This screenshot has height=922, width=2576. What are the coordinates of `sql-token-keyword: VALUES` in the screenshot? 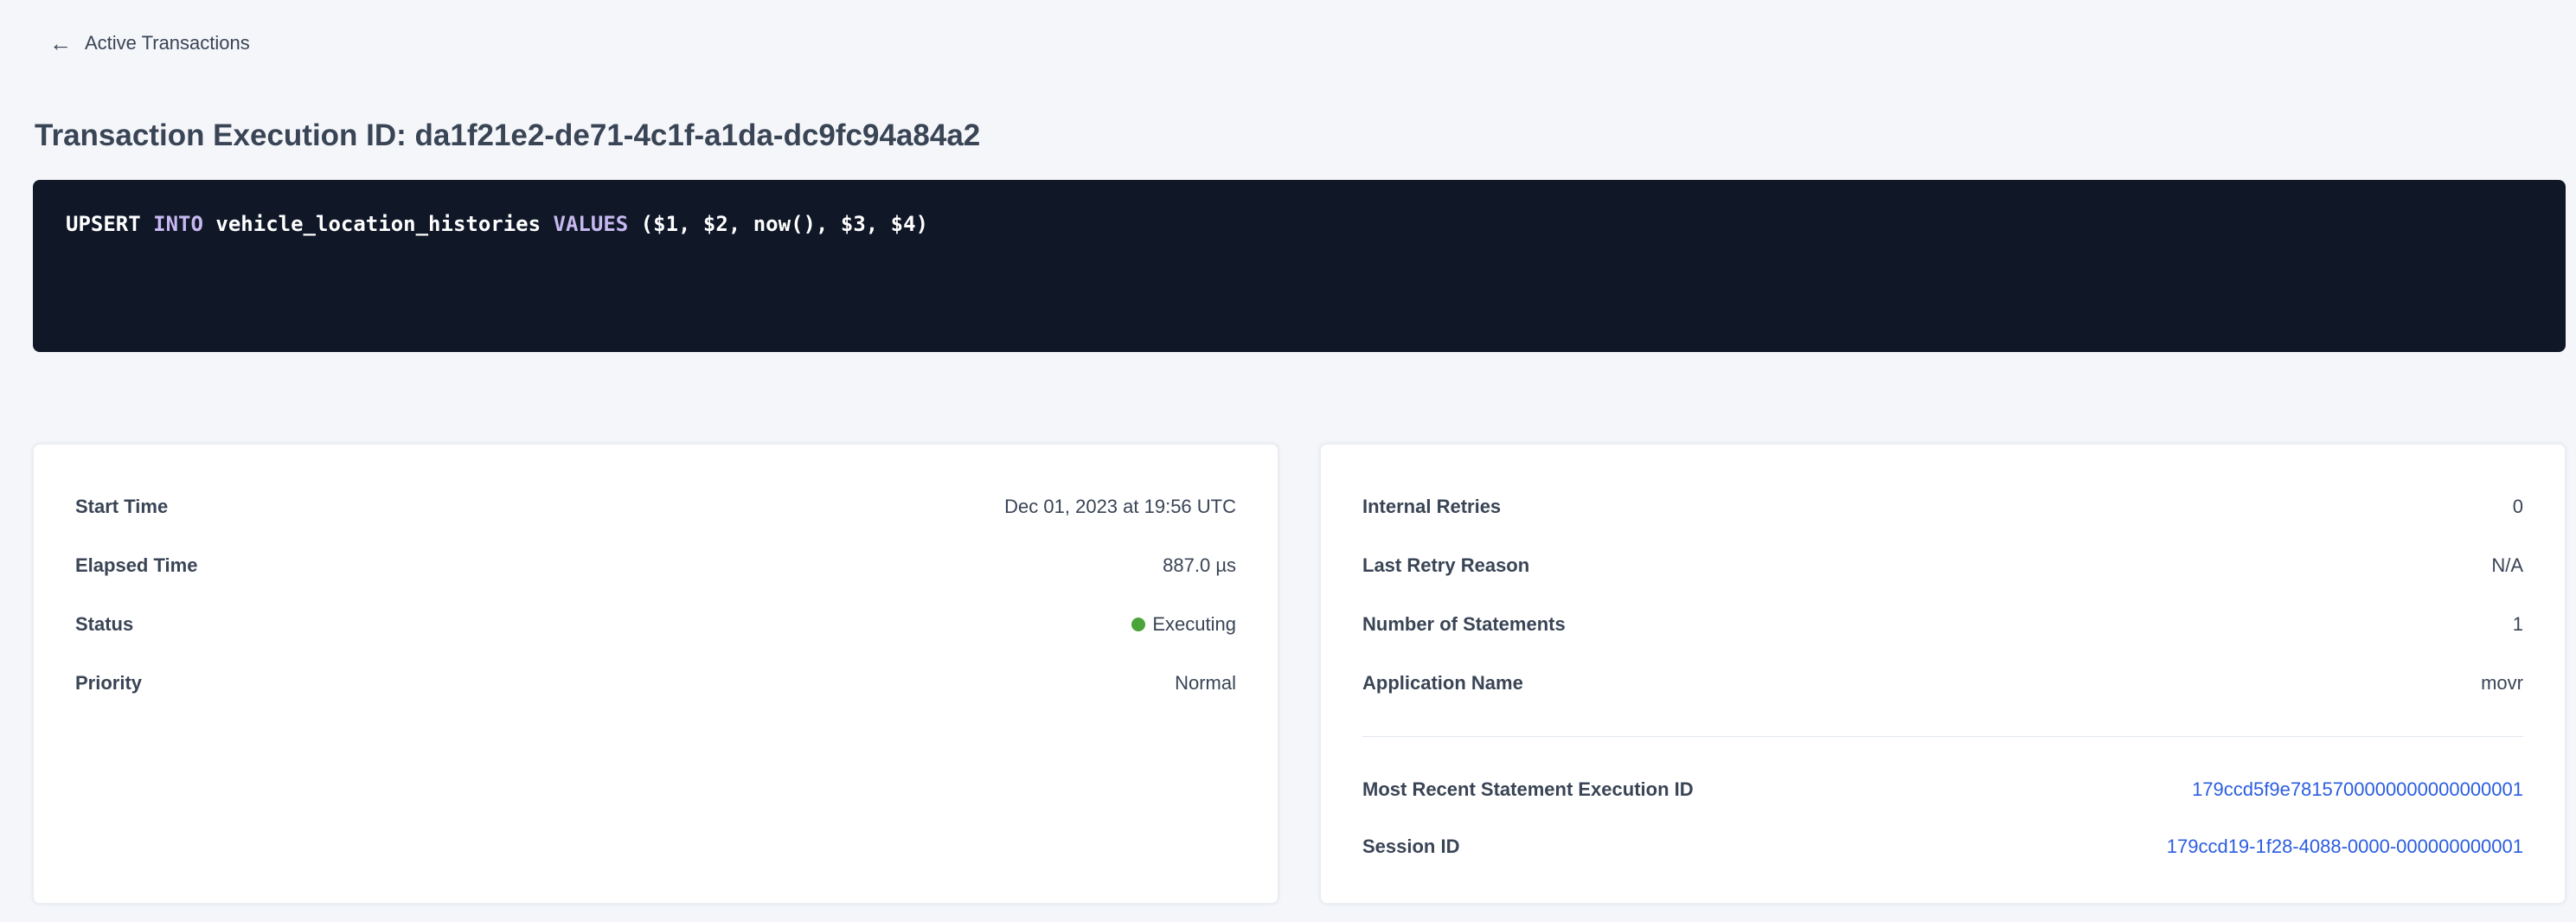 It's located at (591, 224).